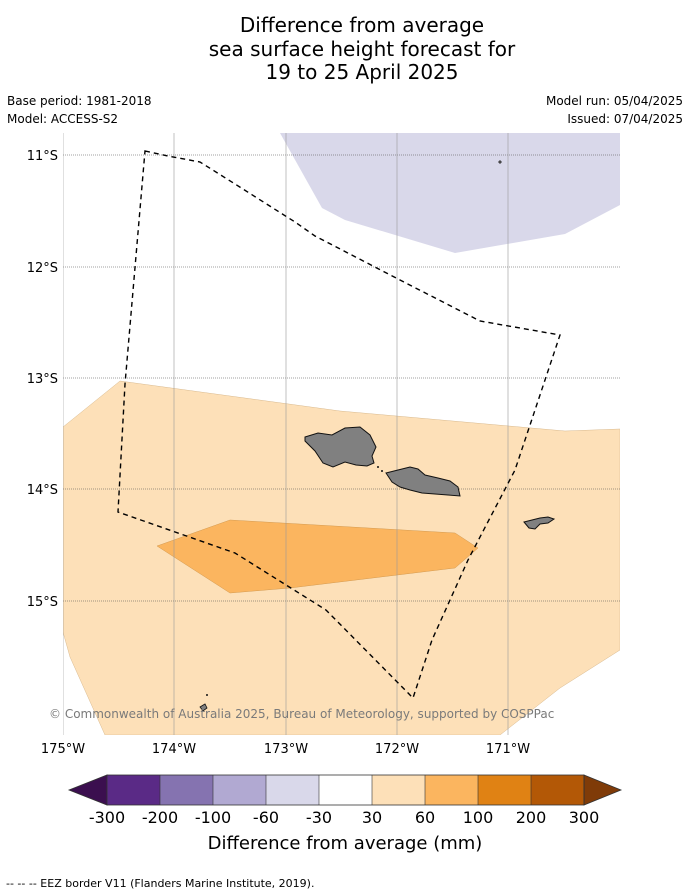 Image resolution: width=690 pixels, height=896 pixels. What do you see at coordinates (362, 48) in the screenshot?
I see `title-line-2: sea surface height forecast for` at bounding box center [362, 48].